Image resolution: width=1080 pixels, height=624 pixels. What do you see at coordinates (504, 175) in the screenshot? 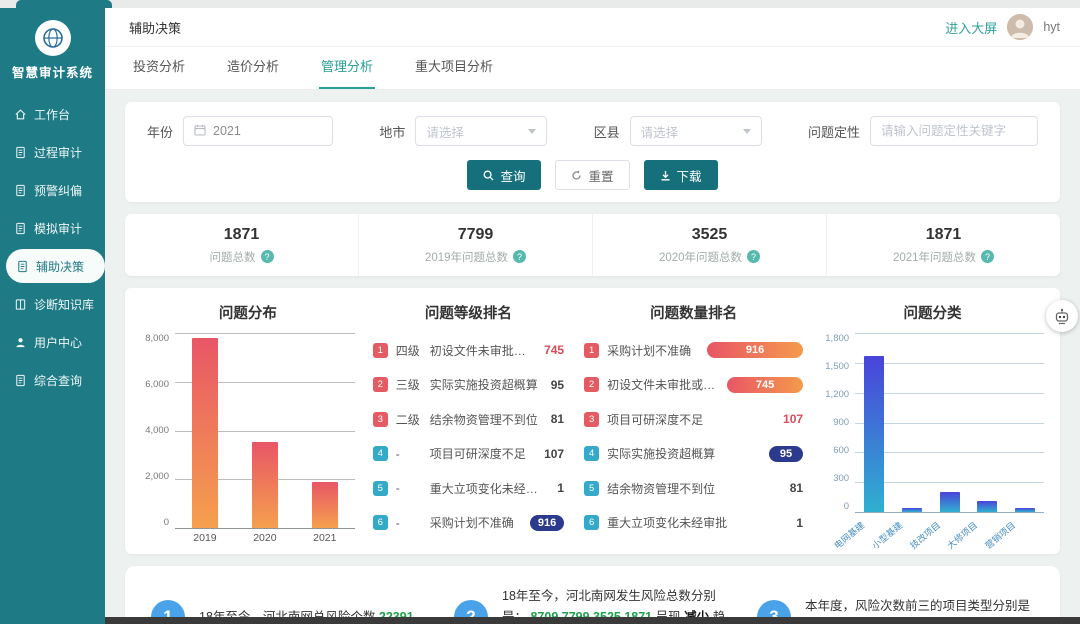
I see `query-button: 查询` at bounding box center [504, 175].